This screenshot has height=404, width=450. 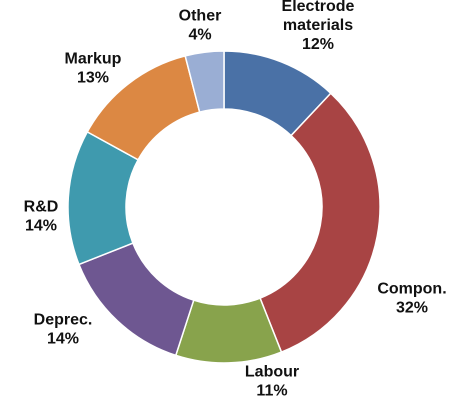 What do you see at coordinates (93, 78) in the screenshot?
I see `slice-percent: 13%` at bounding box center [93, 78].